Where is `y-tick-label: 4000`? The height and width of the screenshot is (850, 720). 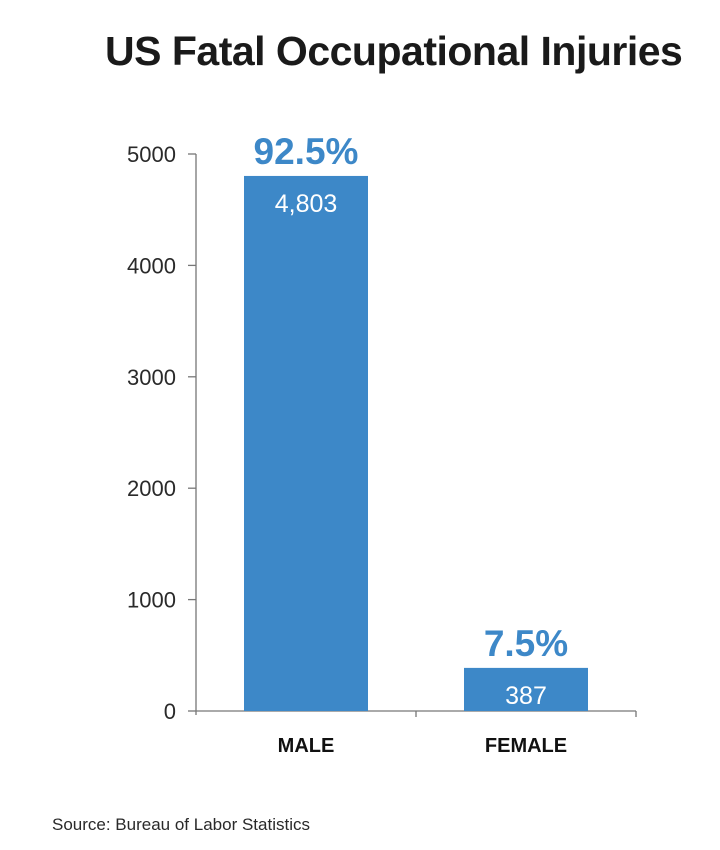 y-tick-label: 4000 is located at coordinates (151, 265).